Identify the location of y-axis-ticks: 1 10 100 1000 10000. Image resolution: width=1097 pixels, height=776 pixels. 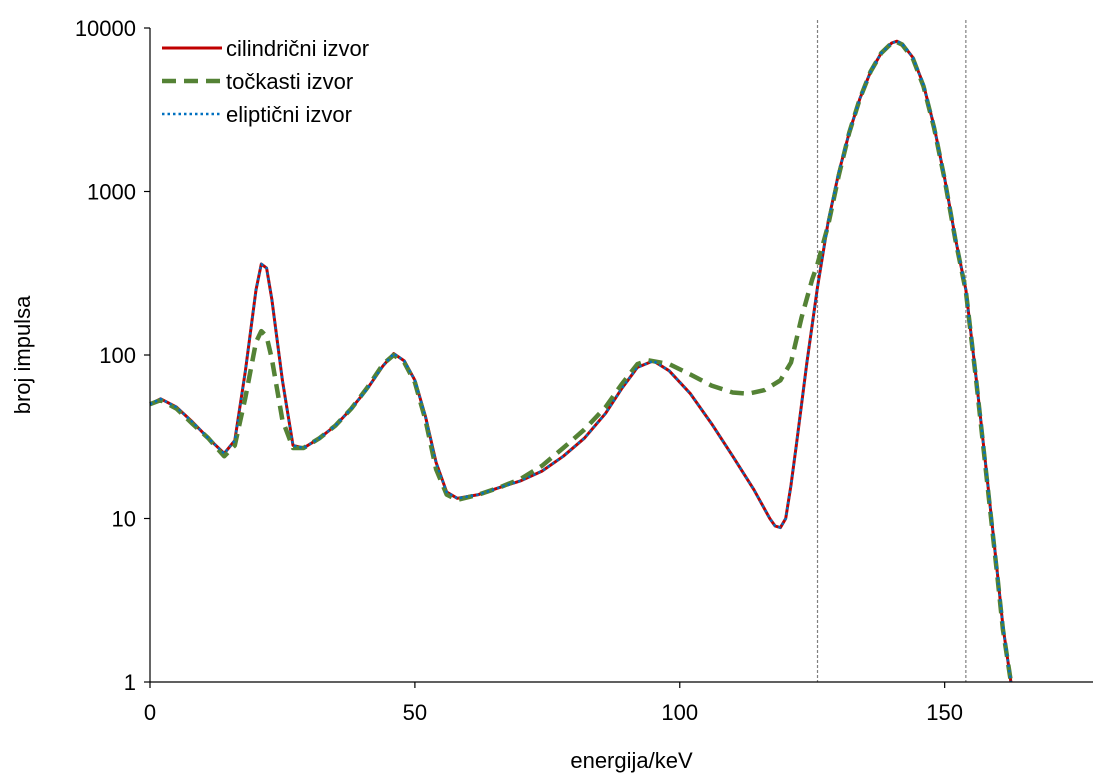
(112, 355).